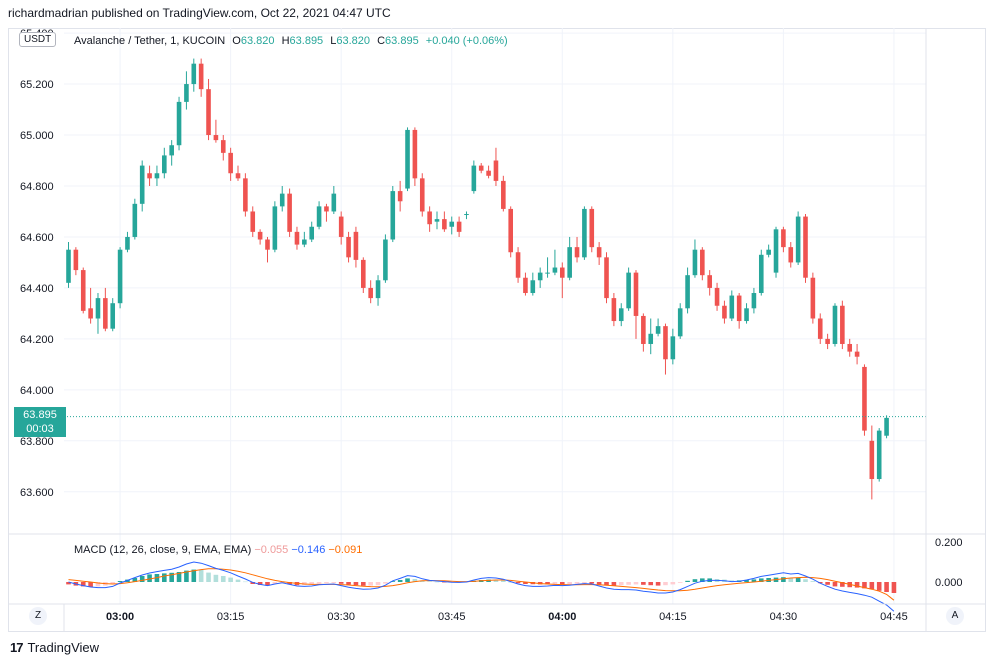  I want to click on price-tick-label: 64.800, so click(37, 187).